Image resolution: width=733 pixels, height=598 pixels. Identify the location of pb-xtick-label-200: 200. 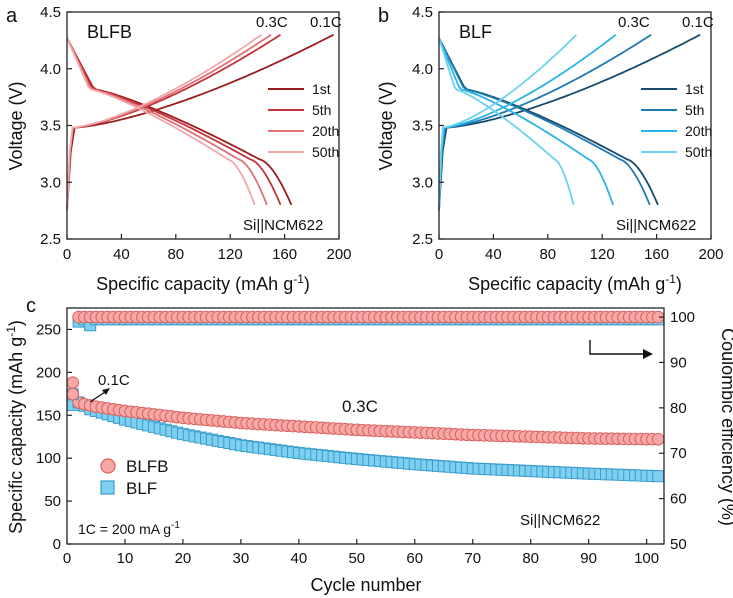
(710, 254).